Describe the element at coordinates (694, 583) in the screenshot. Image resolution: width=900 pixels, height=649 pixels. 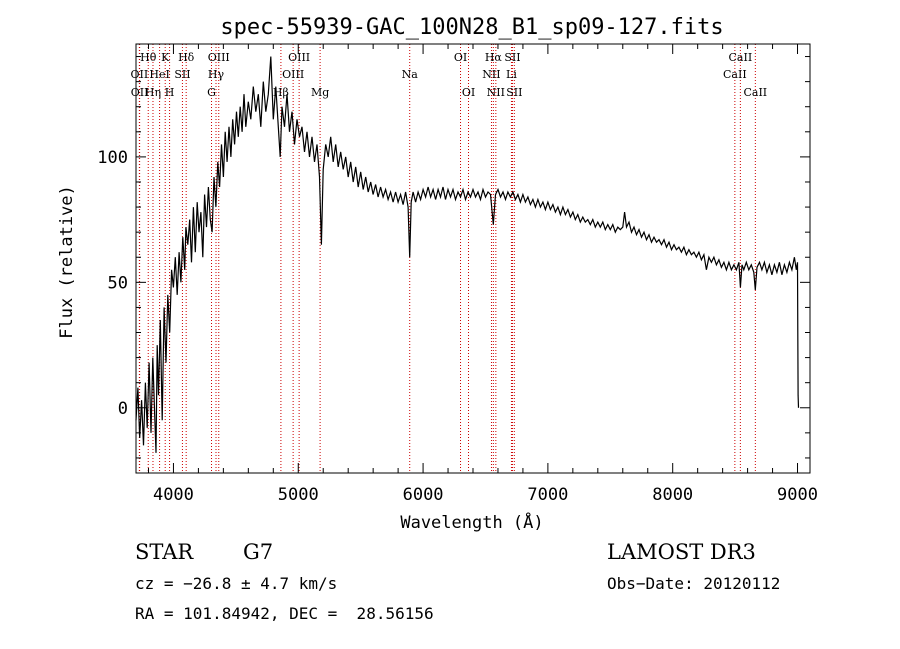
I see `observation-date: Obs−Date: 20120112` at that location.